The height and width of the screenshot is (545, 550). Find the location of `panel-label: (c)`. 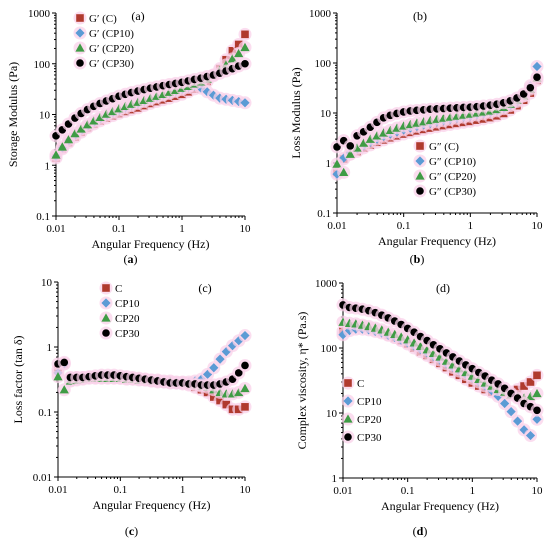

panel-label: (c) is located at coordinates (204, 288).